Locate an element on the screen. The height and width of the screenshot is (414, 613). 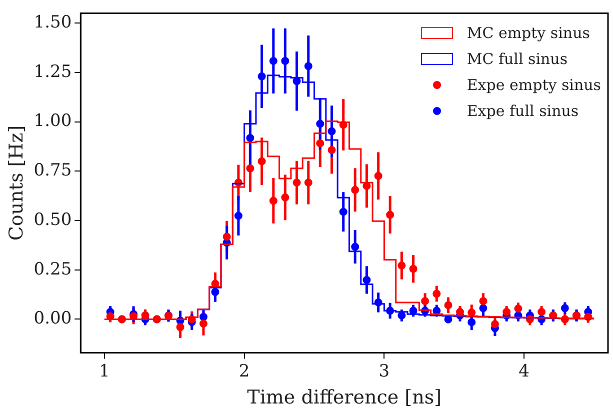
y-tick-label: 1.50 is located at coordinates (53, 22).